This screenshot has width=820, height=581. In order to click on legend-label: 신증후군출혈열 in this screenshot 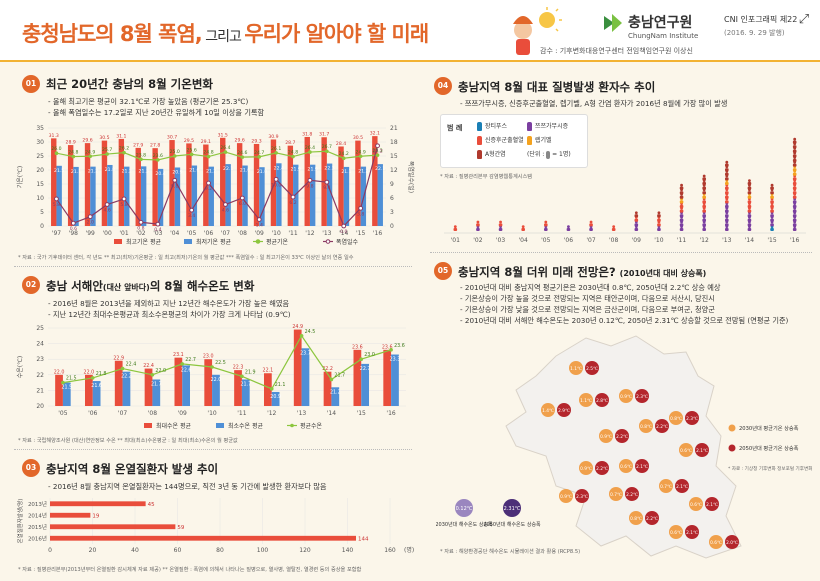, I will do `click(504, 140)`.